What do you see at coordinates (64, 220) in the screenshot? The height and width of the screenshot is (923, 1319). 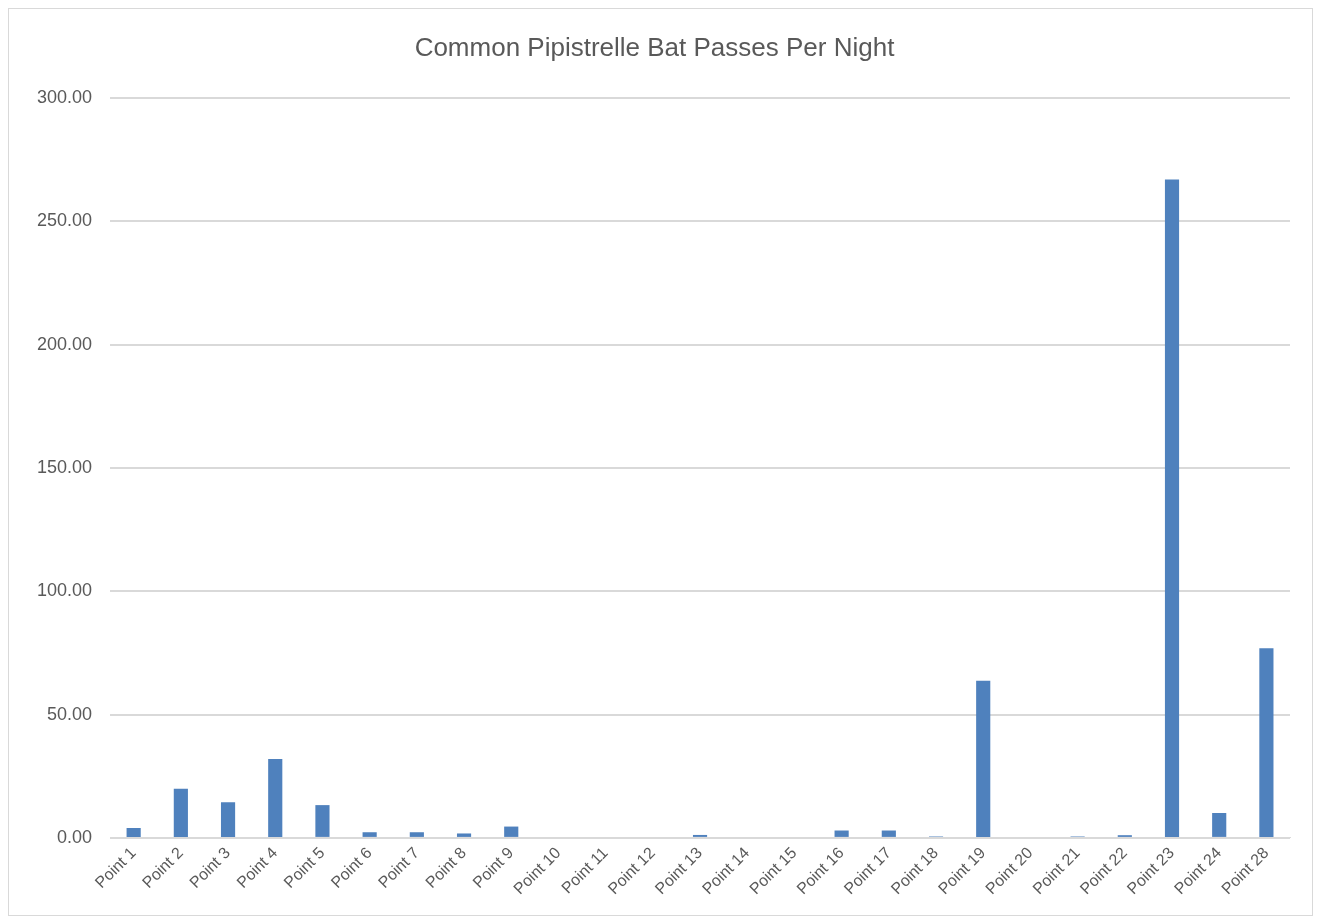 I see `y-tick-label: 250.00` at bounding box center [64, 220].